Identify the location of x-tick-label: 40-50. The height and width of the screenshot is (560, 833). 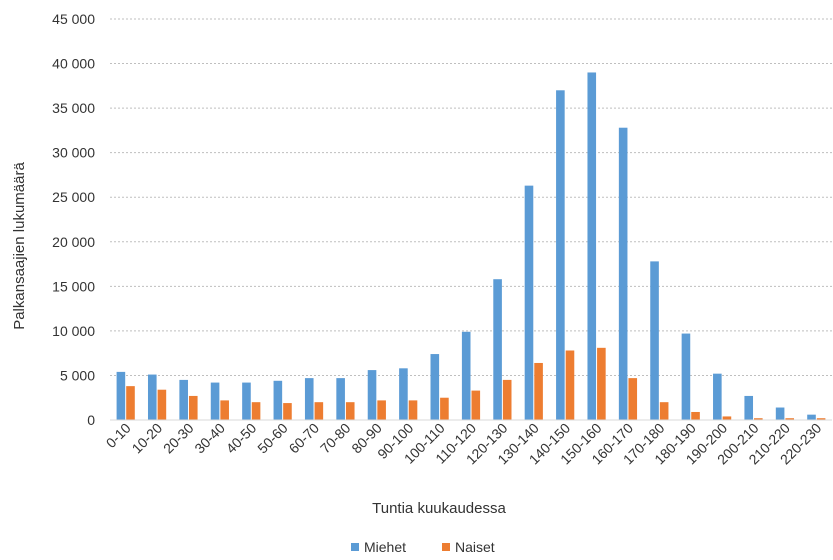
(241, 438).